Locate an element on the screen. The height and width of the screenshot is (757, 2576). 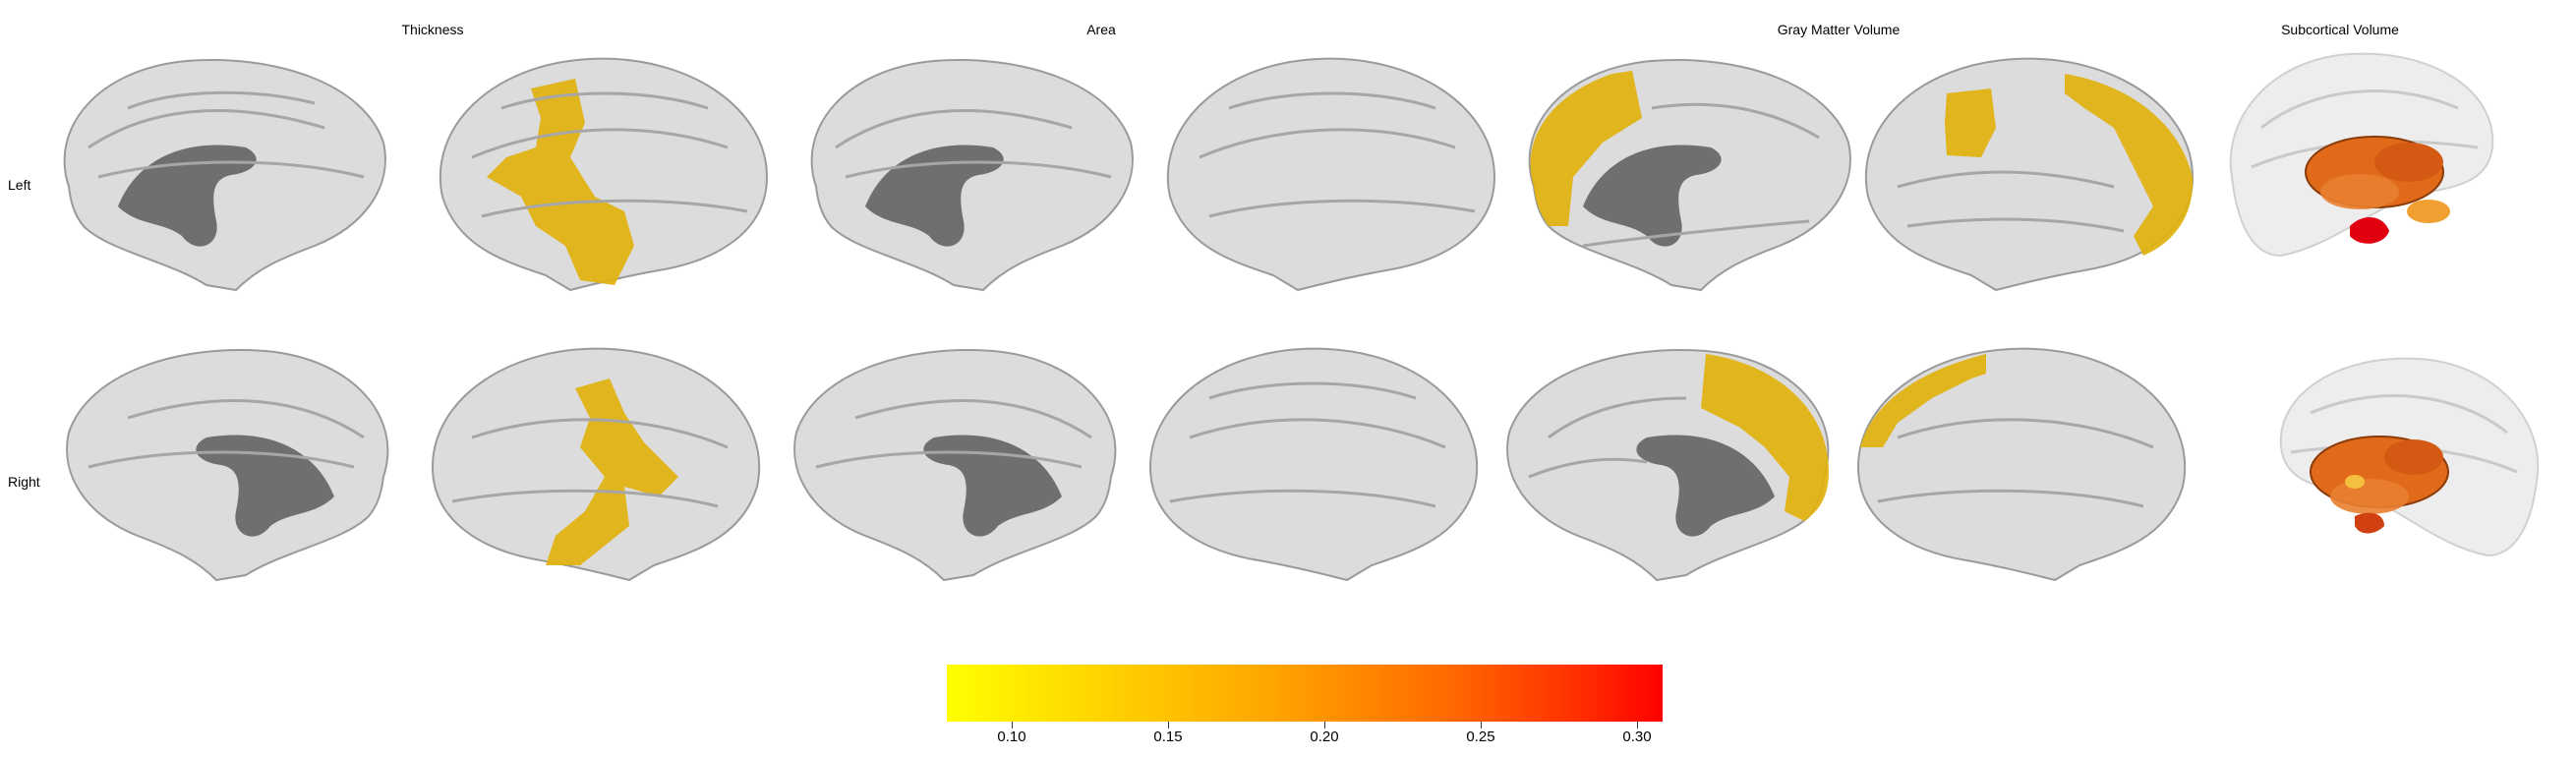
colorbar-tick-label: 0.20 is located at coordinates (1324, 736).